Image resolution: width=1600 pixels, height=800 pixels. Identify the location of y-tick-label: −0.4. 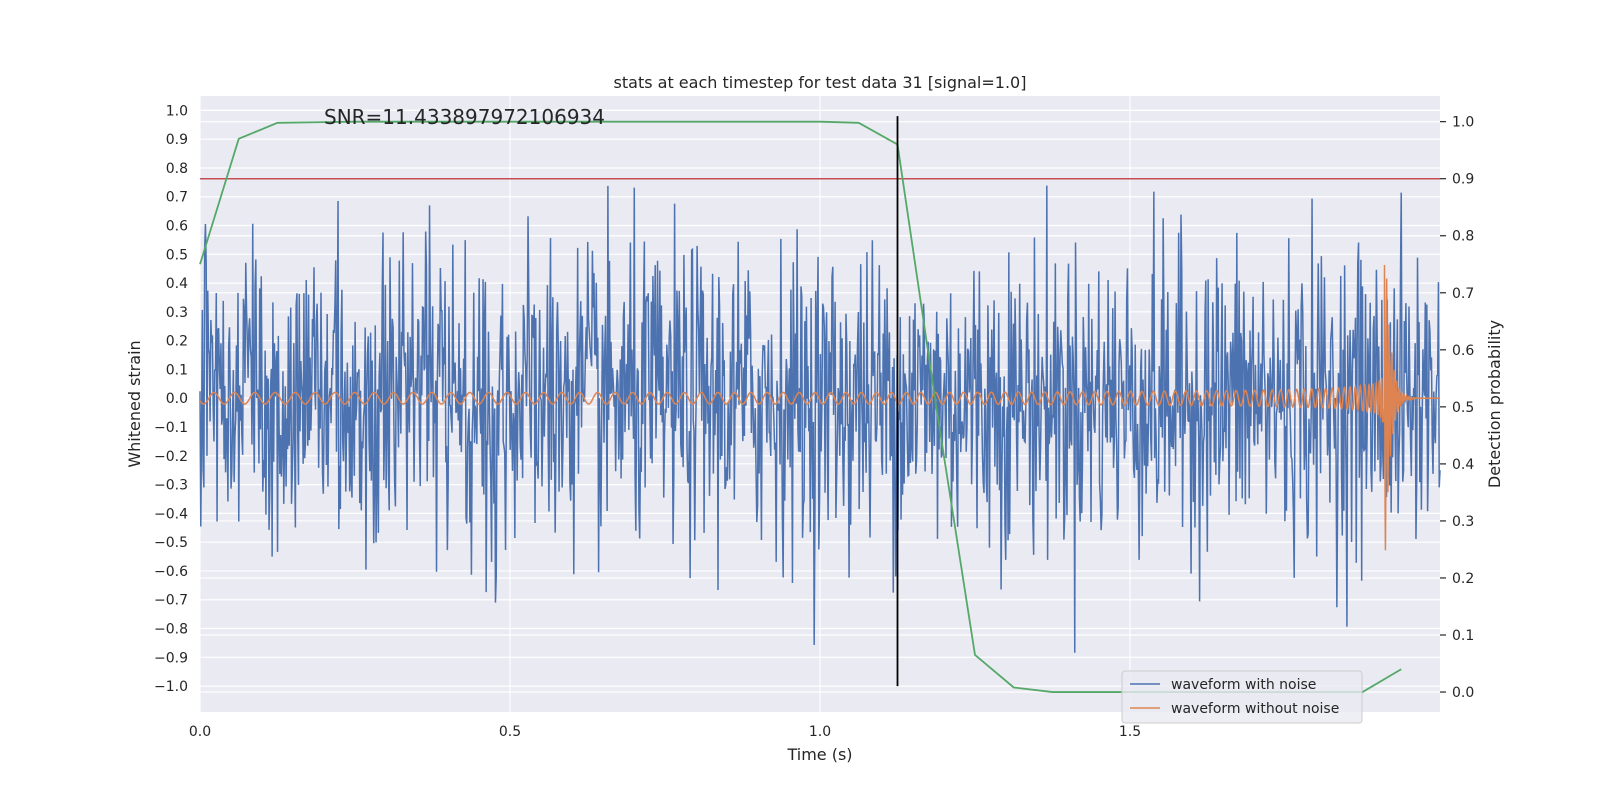
(171, 514).